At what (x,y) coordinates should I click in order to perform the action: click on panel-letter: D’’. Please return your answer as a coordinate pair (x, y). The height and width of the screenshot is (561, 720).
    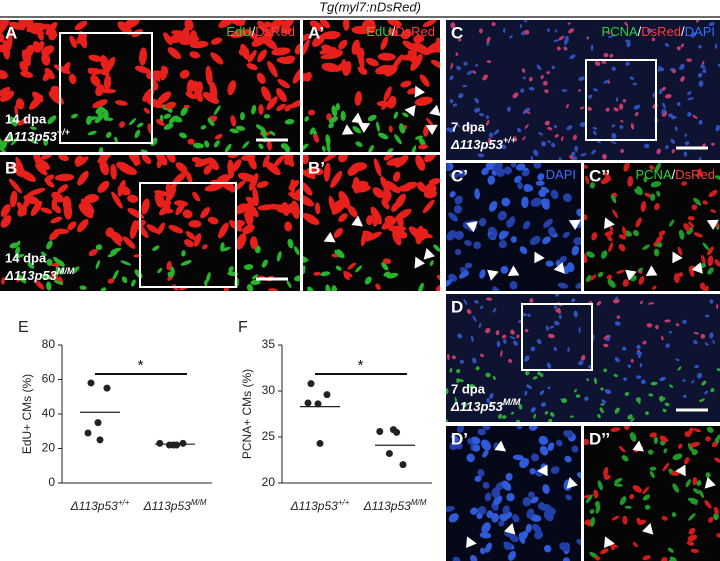
    Looking at the image, I should click on (599, 438).